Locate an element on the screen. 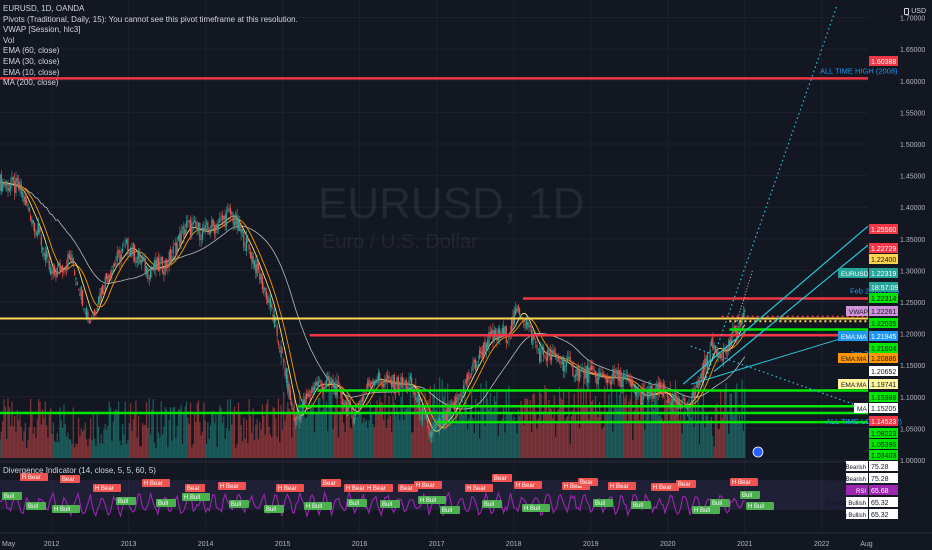 This screenshot has height=550, width=932. bear-label-text: Bear is located at coordinates (193, 489).